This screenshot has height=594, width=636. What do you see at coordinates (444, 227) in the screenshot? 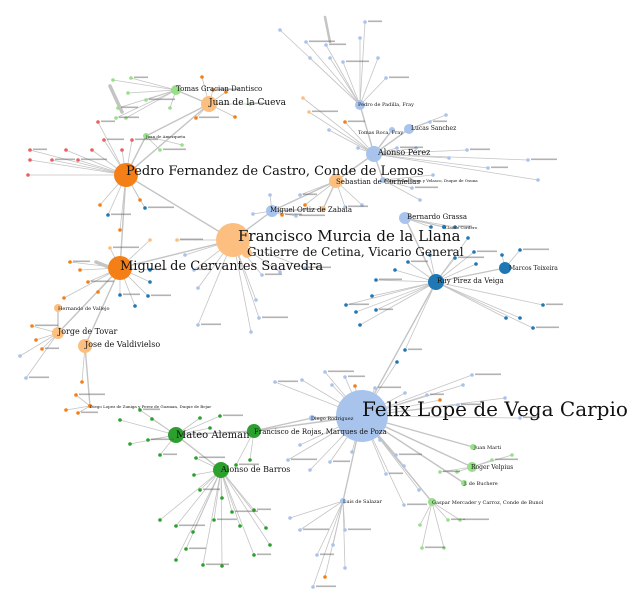
I see `node-cordero` at bounding box center [444, 227].